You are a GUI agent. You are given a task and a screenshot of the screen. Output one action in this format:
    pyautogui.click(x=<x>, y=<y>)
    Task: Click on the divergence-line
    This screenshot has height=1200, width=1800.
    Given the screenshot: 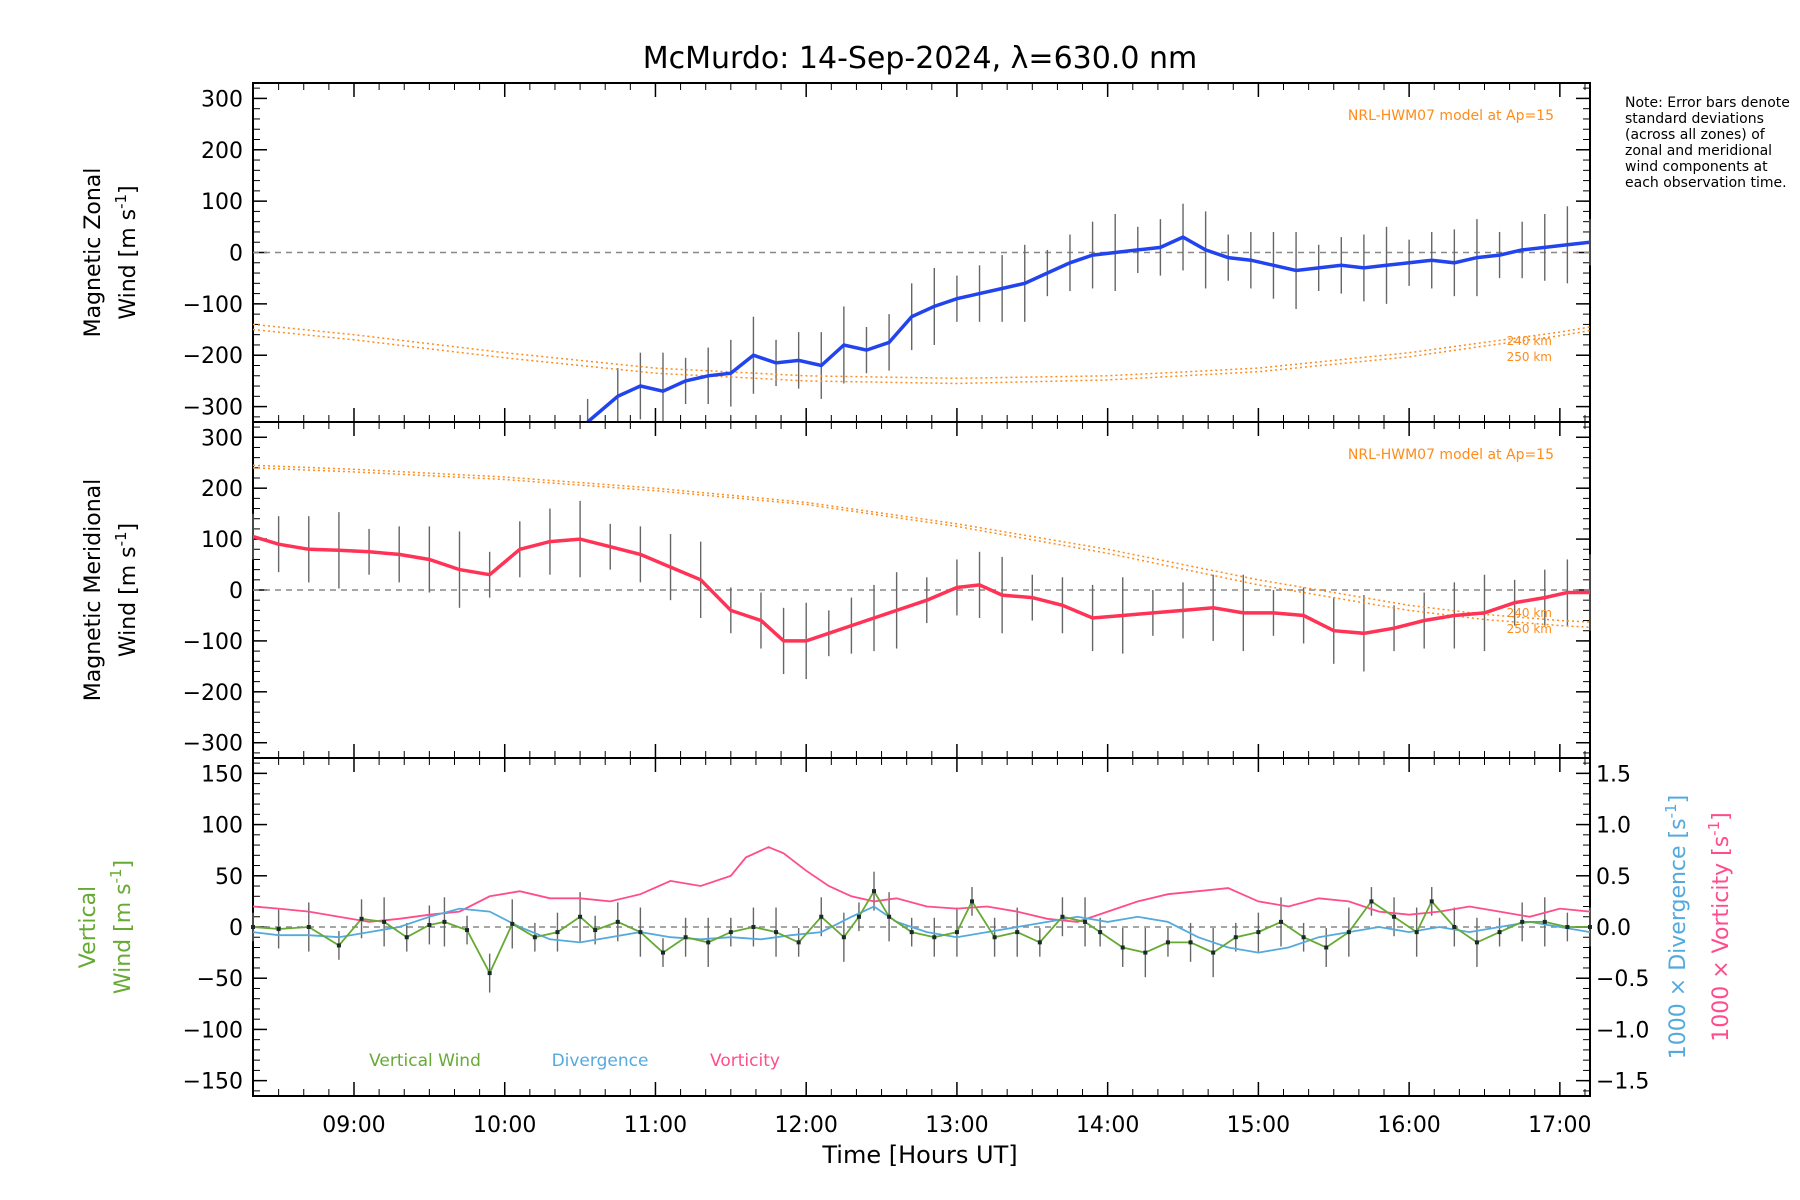 What is the action you would take?
    pyautogui.click(x=921, y=929)
    